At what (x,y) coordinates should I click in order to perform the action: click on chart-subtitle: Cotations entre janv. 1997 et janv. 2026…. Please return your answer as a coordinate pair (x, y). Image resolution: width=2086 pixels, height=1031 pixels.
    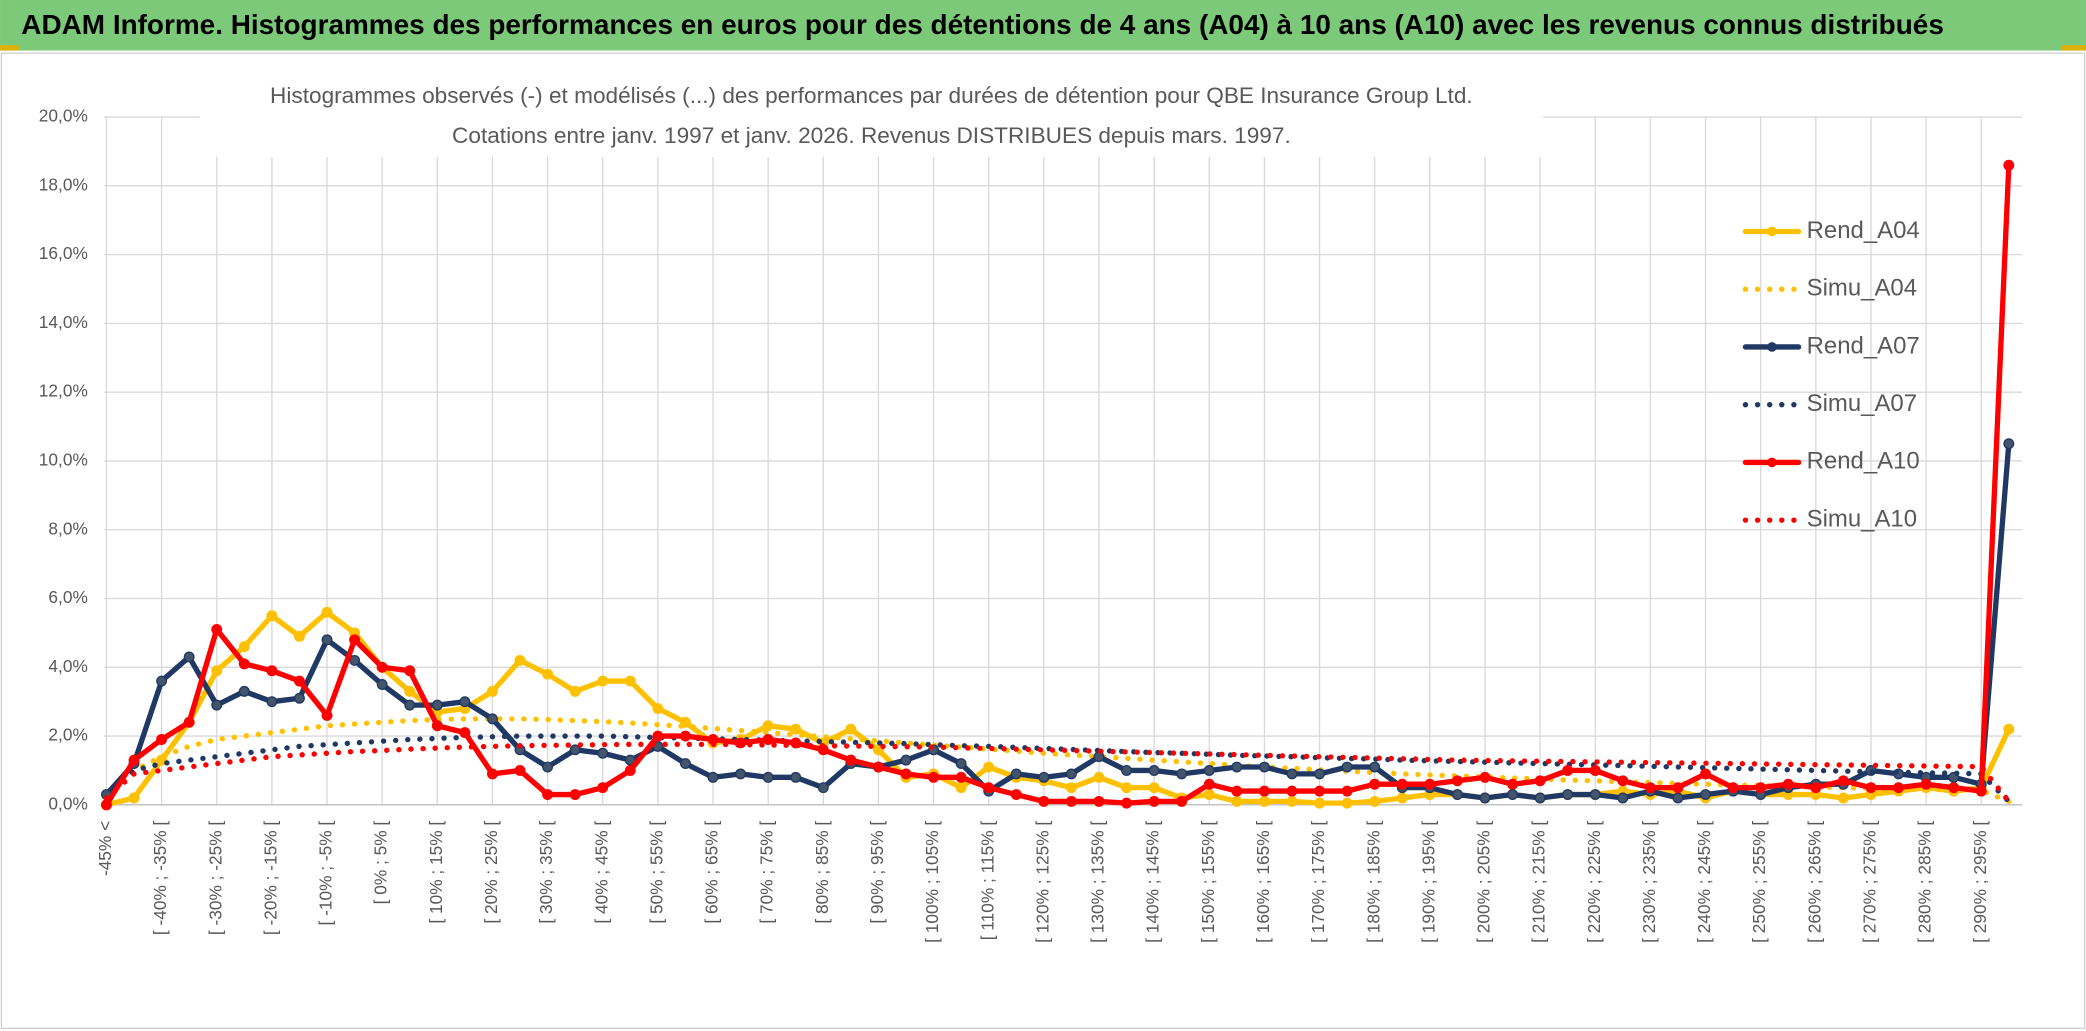
    Looking at the image, I should click on (871, 135).